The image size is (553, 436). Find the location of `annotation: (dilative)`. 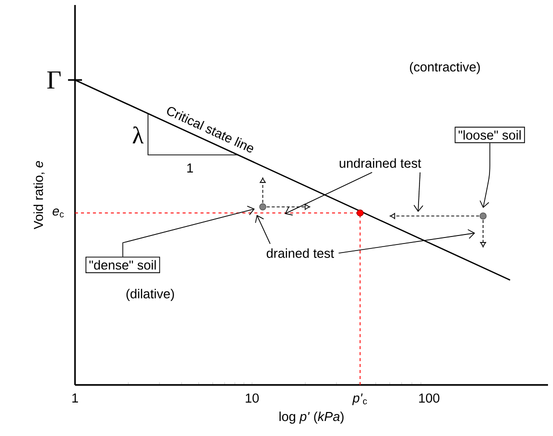

annotation: (dilative) is located at coordinates (150, 294).